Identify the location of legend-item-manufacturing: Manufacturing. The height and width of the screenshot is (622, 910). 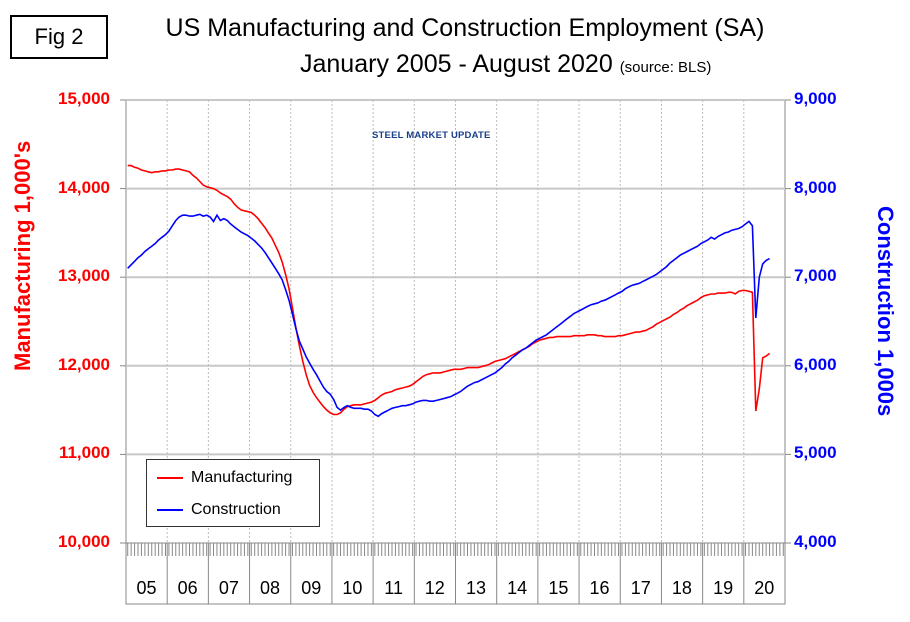
(224, 478).